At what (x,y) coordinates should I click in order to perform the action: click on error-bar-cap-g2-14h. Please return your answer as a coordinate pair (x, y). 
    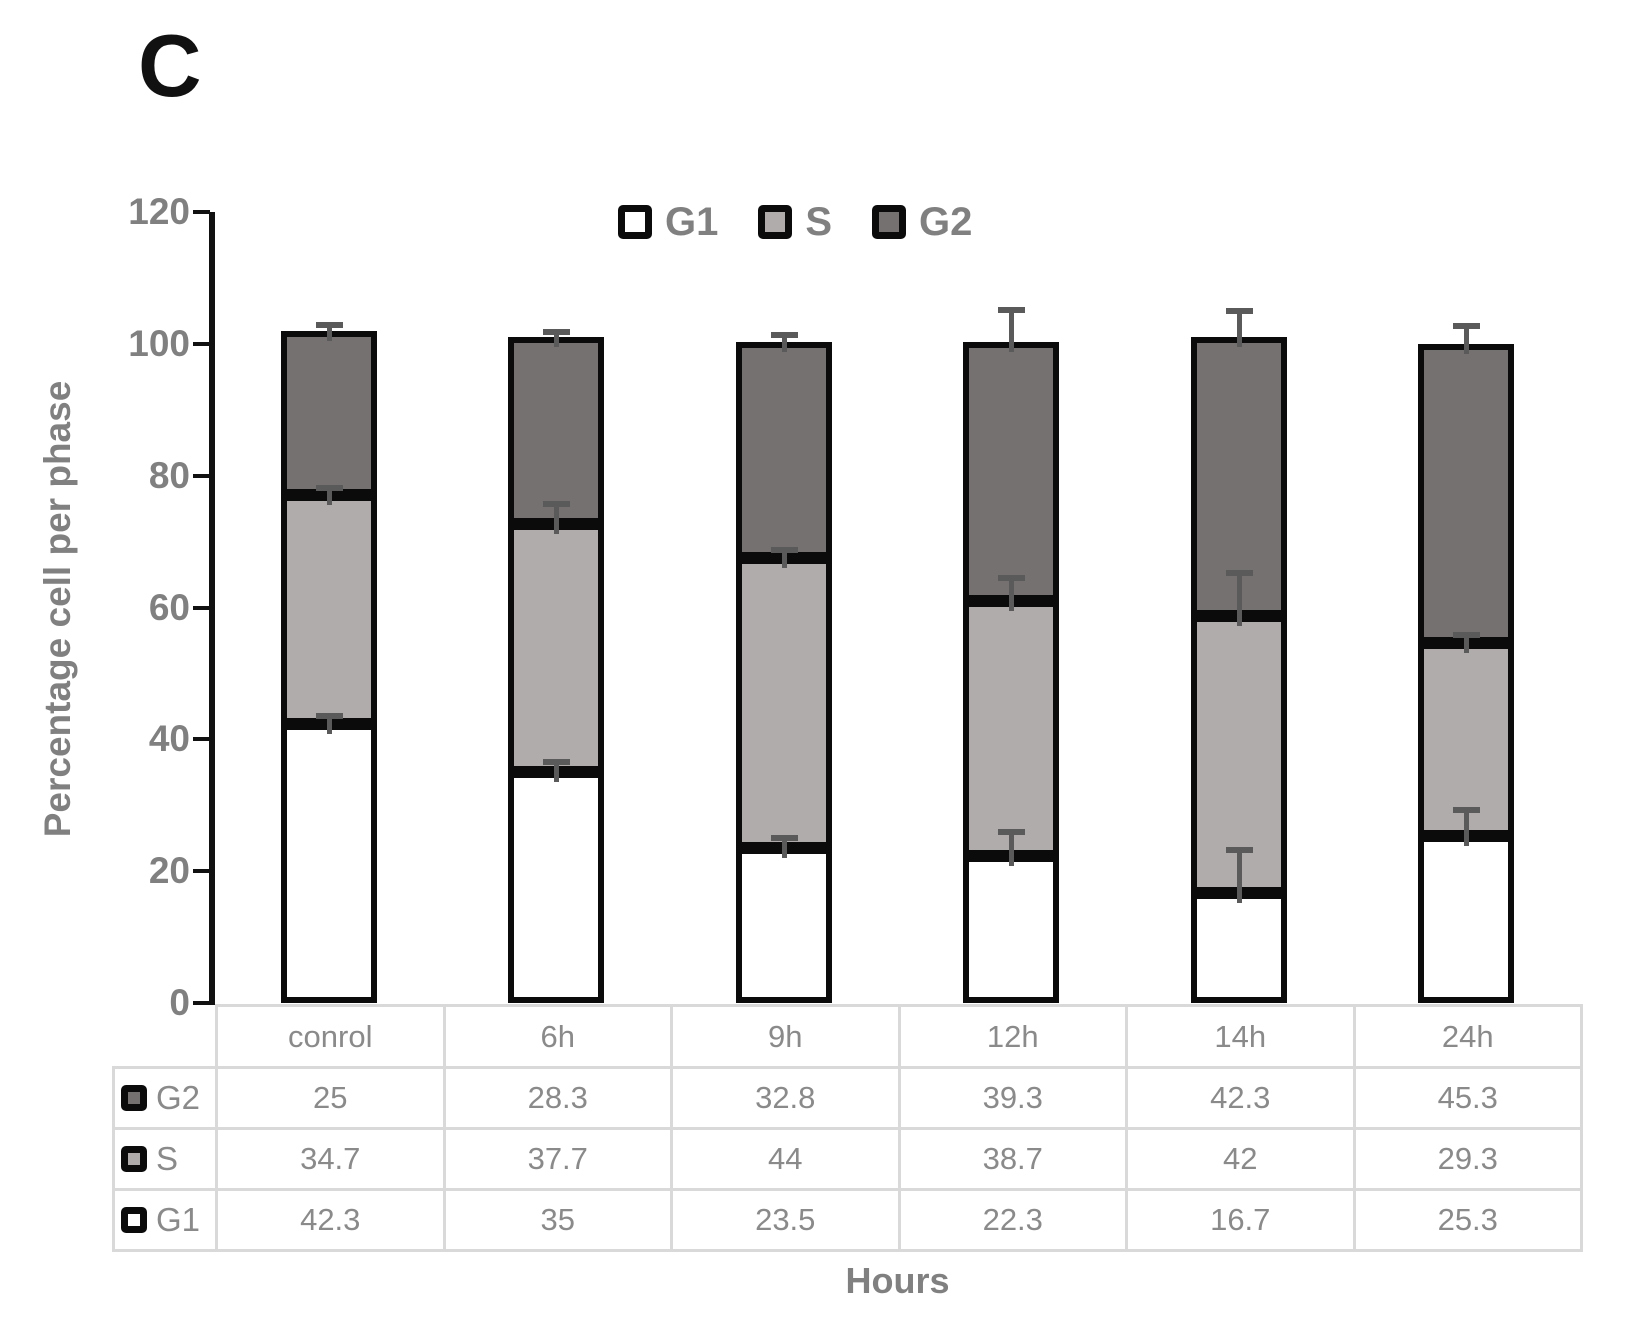
    Looking at the image, I should click on (1239, 310).